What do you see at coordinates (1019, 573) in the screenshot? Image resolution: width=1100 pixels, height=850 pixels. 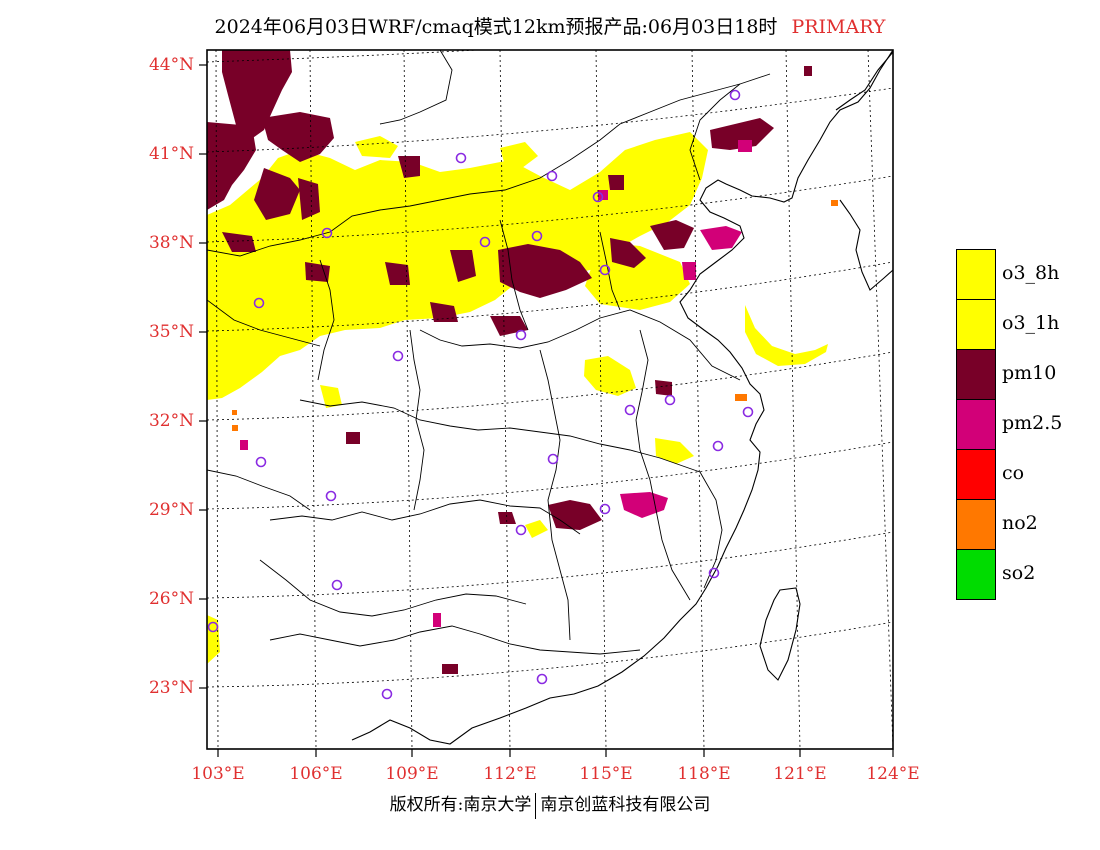 I see `legend-label: so2` at bounding box center [1019, 573].